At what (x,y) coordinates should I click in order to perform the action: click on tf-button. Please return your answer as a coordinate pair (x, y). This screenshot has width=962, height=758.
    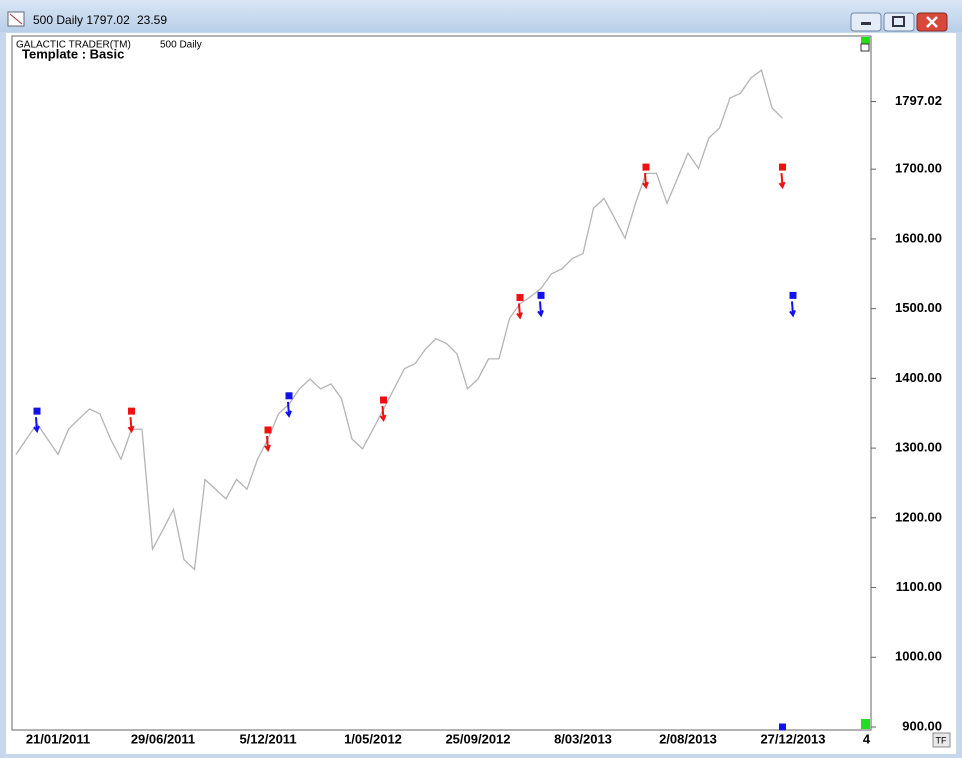
    Looking at the image, I should click on (941, 740).